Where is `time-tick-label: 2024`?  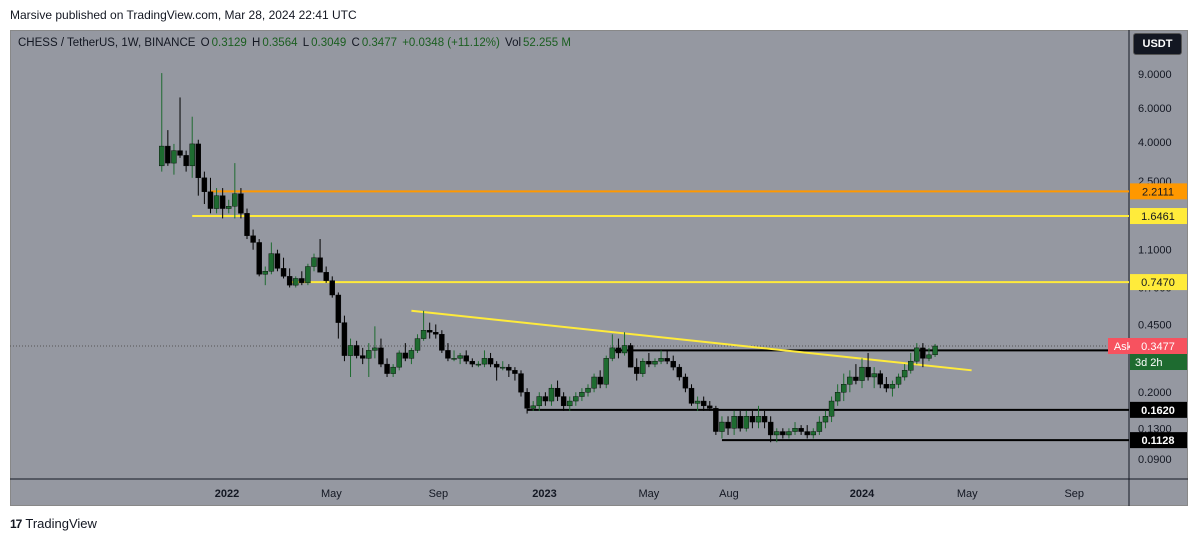
time-tick-label: 2024 is located at coordinates (862, 494).